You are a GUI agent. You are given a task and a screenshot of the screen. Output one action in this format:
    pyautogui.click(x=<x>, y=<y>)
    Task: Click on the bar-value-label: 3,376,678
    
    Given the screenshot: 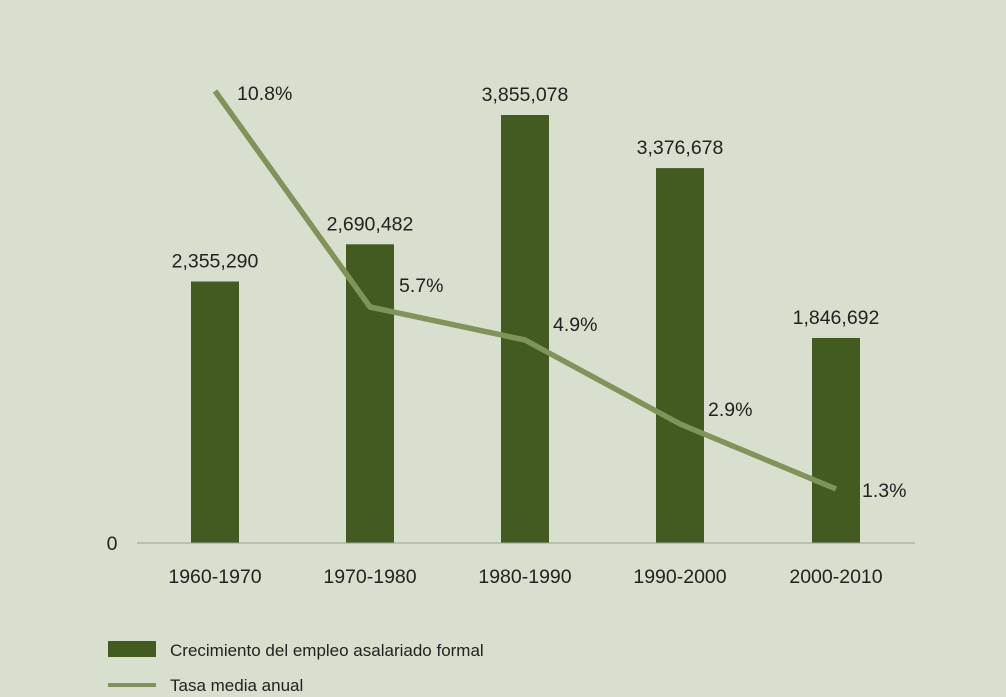 What is the action you would take?
    pyautogui.click(x=680, y=148)
    